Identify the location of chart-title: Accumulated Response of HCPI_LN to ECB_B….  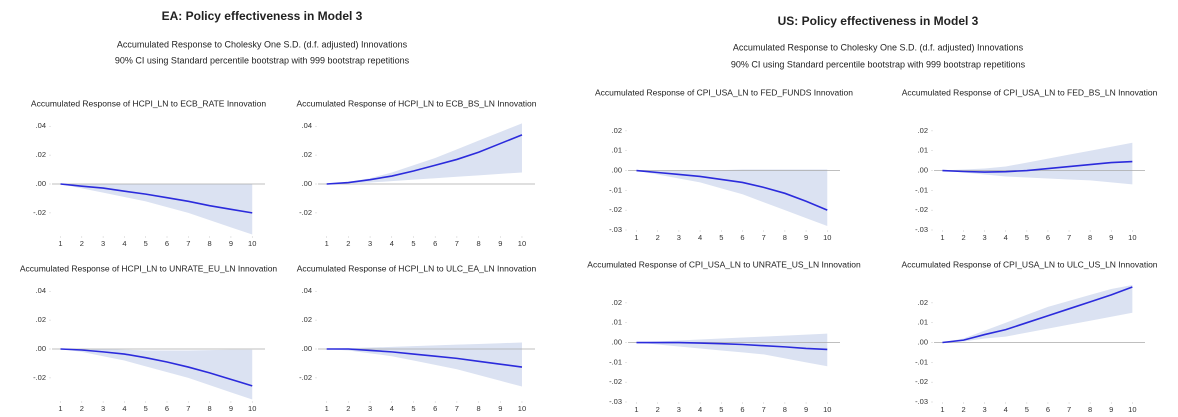
(416, 103).